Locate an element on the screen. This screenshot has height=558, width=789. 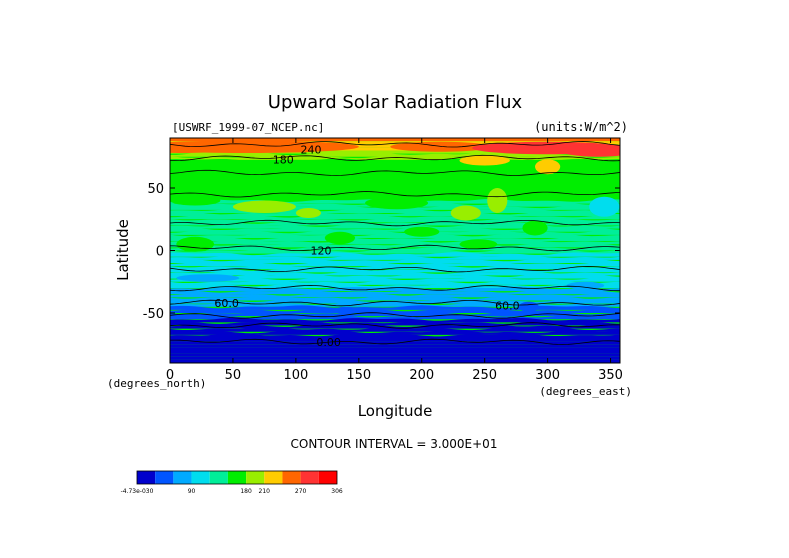
contour-label: 180 is located at coordinates (283, 159).